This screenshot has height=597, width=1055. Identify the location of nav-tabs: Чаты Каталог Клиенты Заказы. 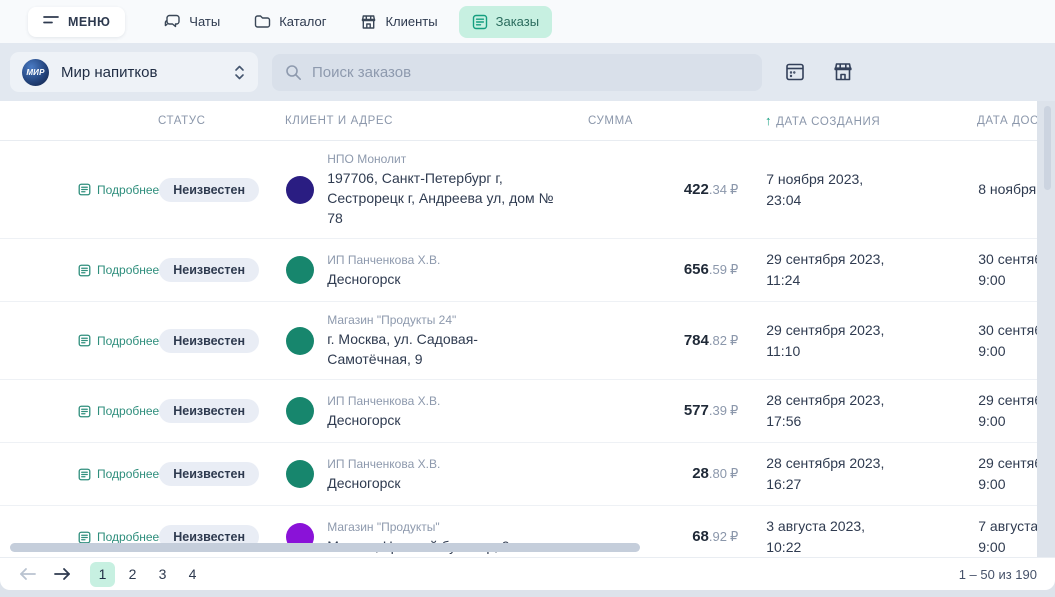
(352, 21).